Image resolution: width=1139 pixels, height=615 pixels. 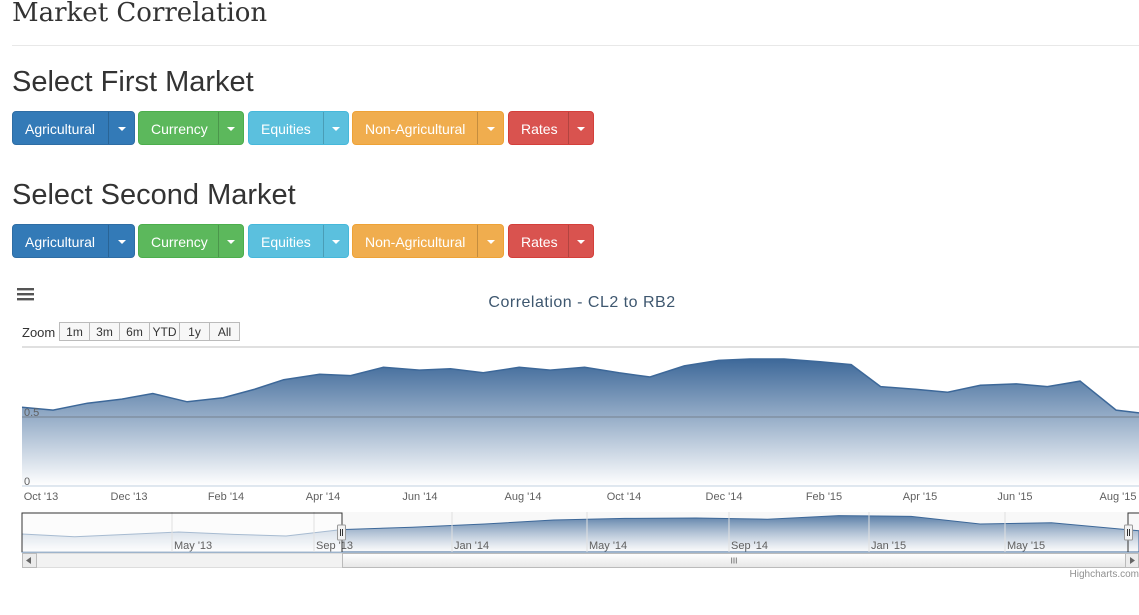 What do you see at coordinates (580, 560) in the screenshot?
I see `scrollbar: III` at bounding box center [580, 560].